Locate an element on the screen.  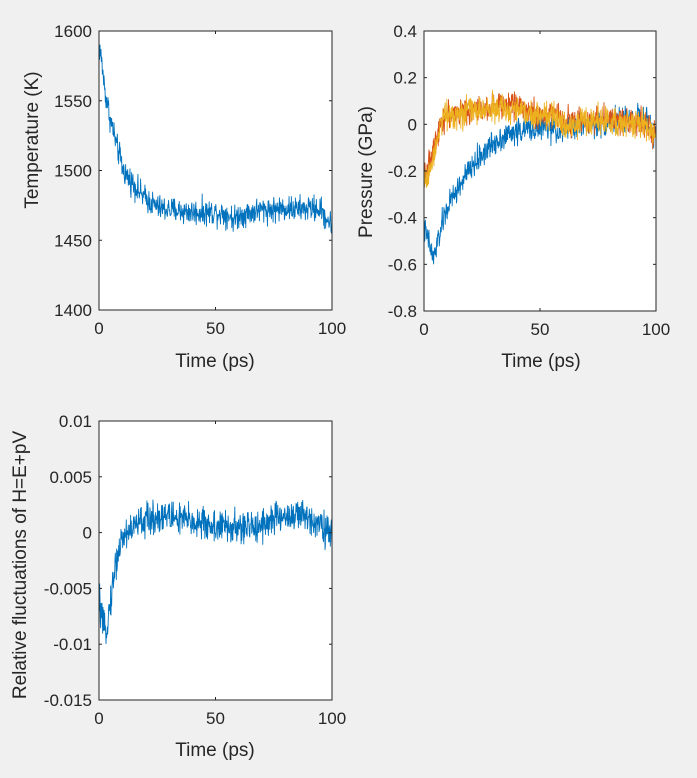
enthalpy-fluctuation-plot-ytick-label: 0.005 is located at coordinates (70, 477).